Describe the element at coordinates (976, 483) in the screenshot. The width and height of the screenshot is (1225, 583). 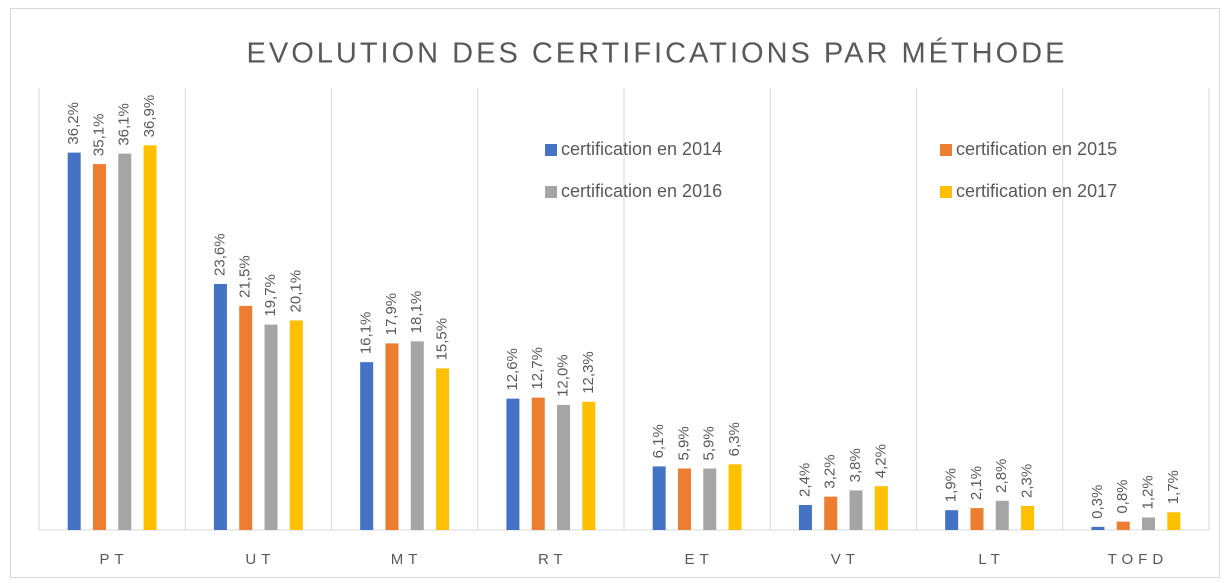
I see `data-label: 2,1%` at that location.